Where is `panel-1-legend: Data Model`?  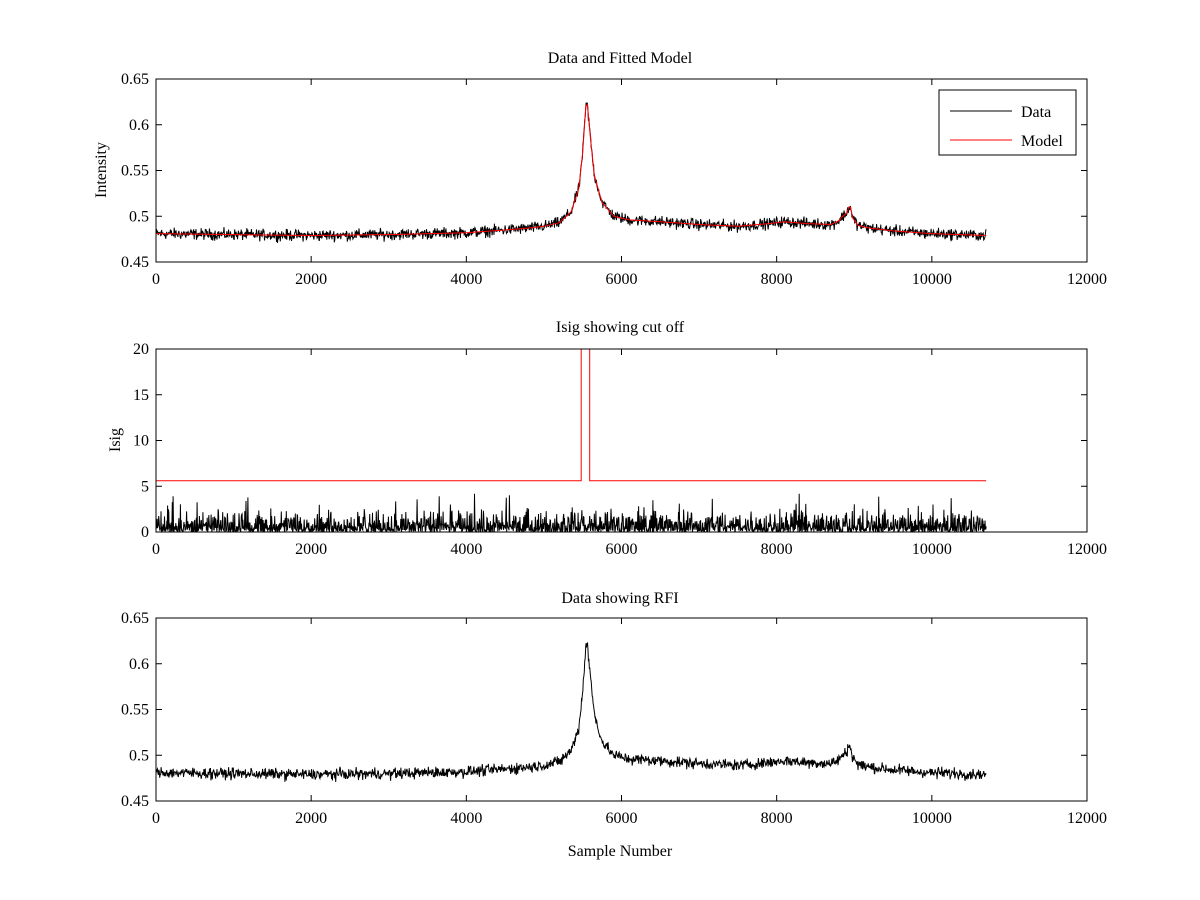
panel-1-legend: Data Model is located at coordinates (1007, 122).